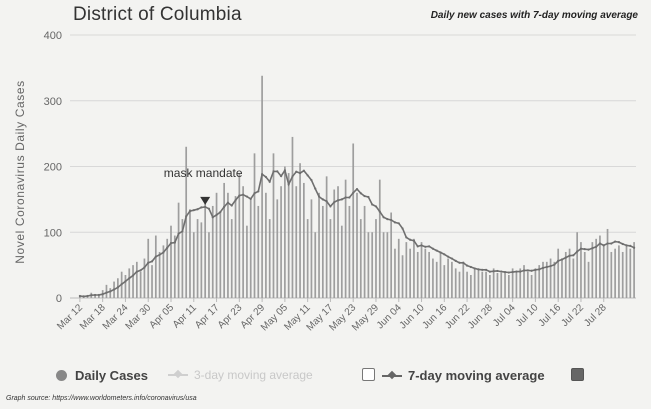 The width and height of the screenshot is (651, 409). What do you see at coordinates (463, 375) in the screenshot?
I see `legend-7day-ma: 7-day moving average` at bounding box center [463, 375].